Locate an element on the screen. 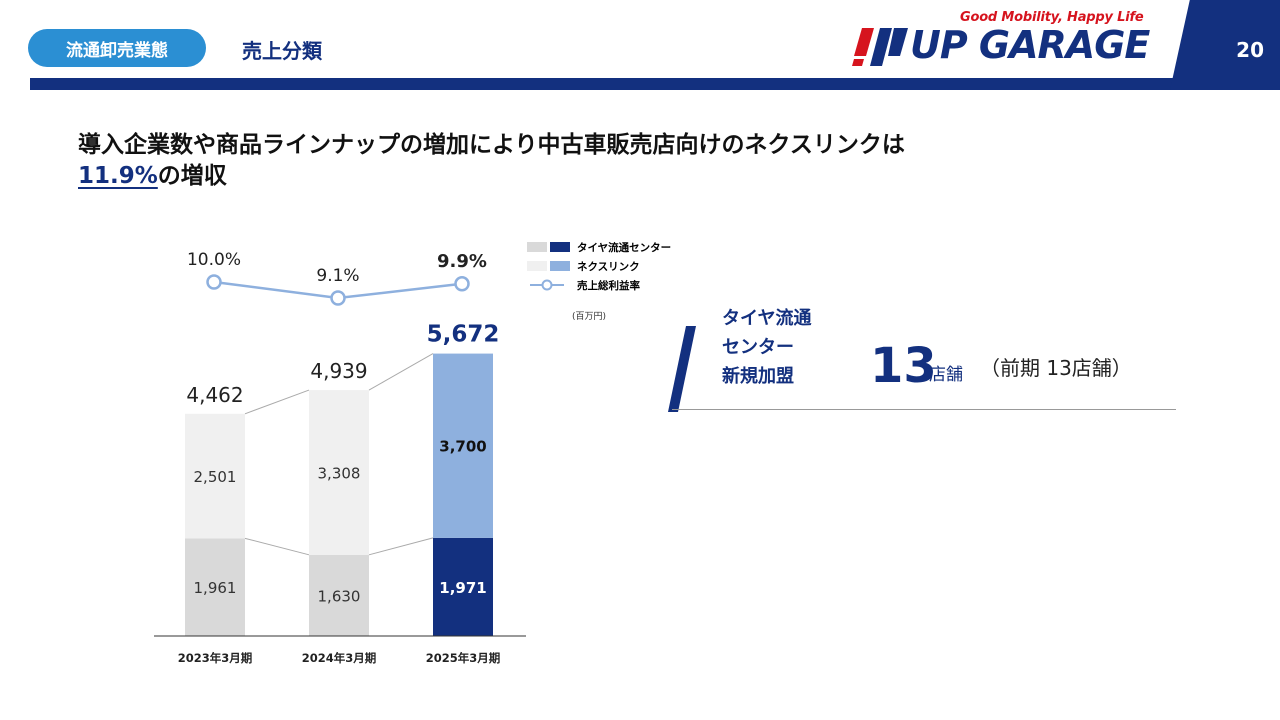  headline-percent: 11.9% is located at coordinates (118, 176).